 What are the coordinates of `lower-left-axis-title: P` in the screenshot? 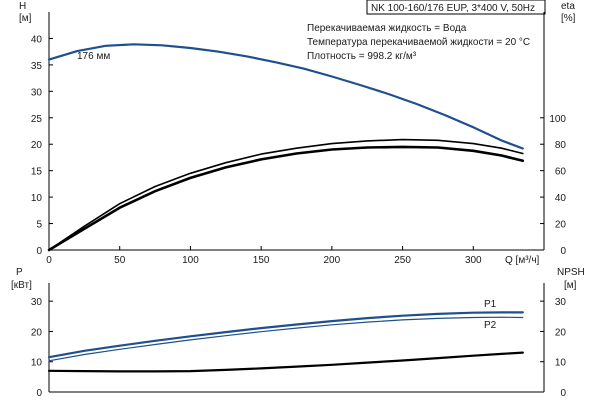 It's located at (19, 272).